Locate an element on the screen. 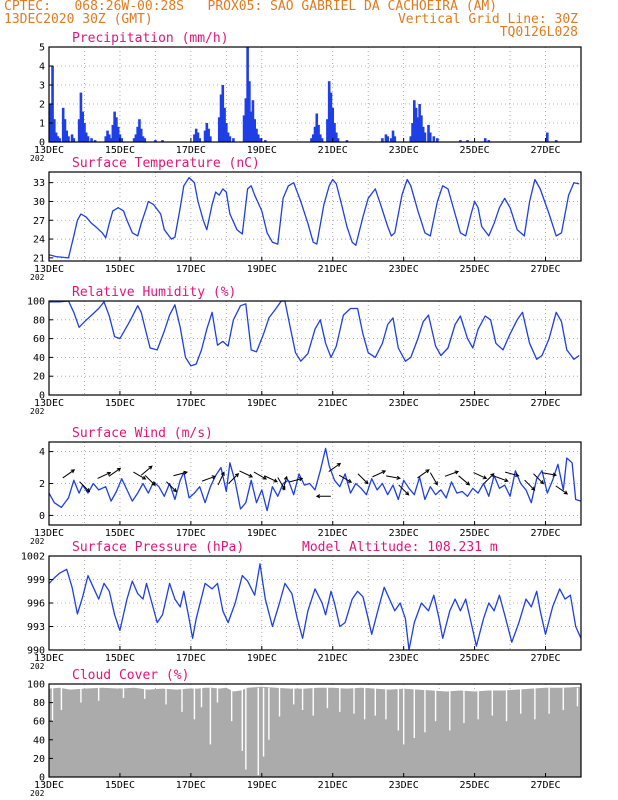 The image size is (618, 800). cloud-xtick-label: 15DEC is located at coordinates (120, 785).